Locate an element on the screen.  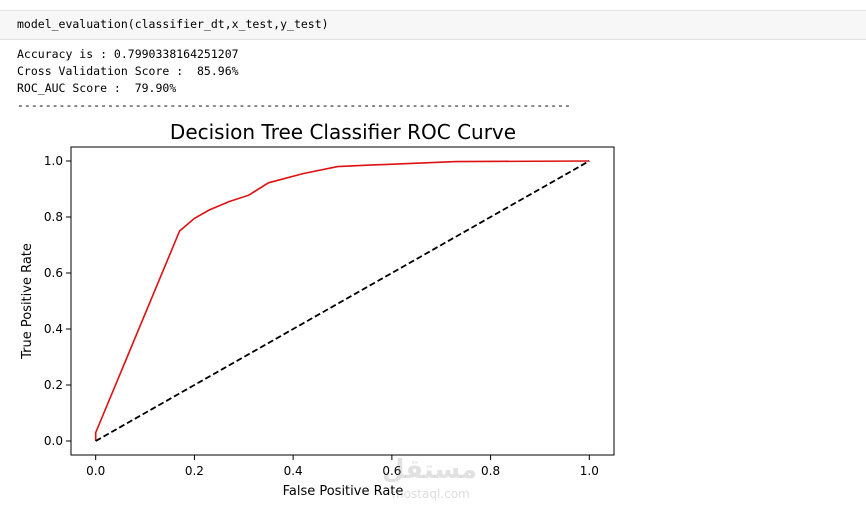
x-tick-label: 0.8 is located at coordinates (490, 471).